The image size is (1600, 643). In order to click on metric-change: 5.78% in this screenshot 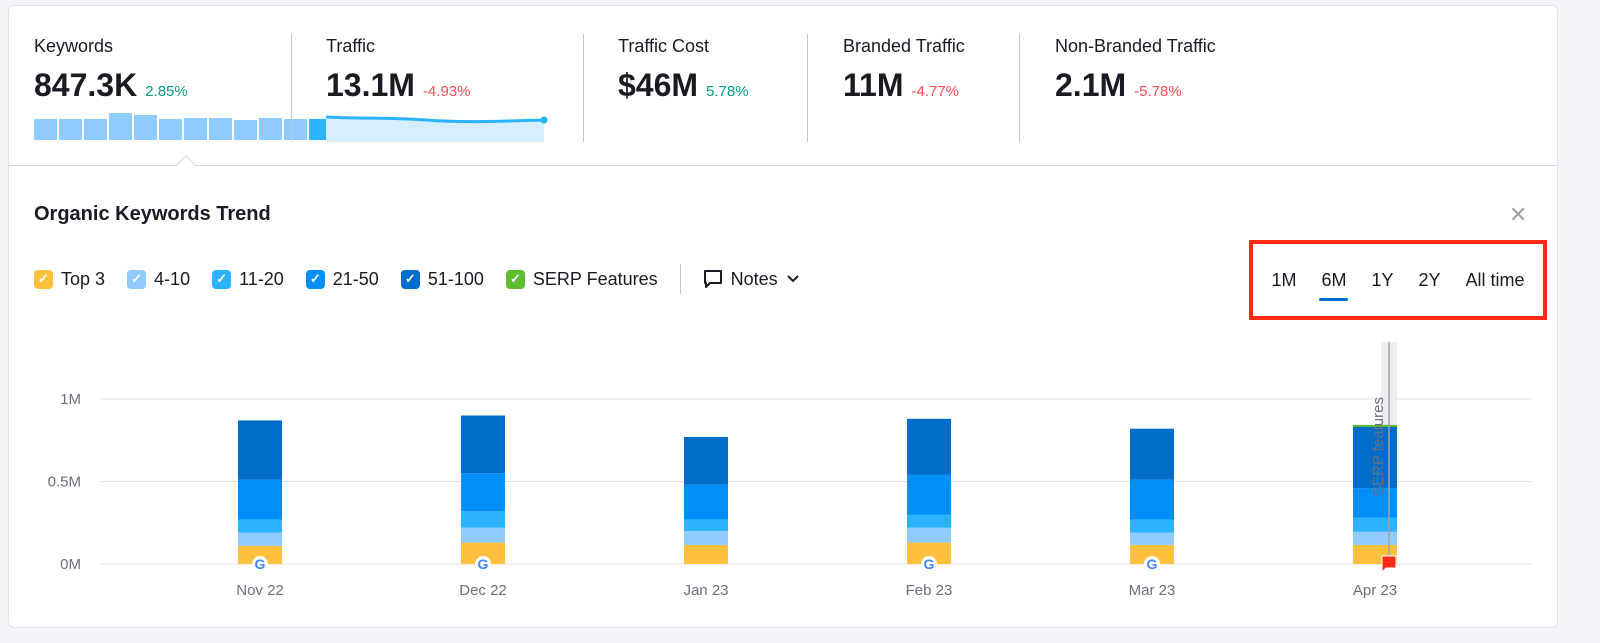, I will do `click(727, 91)`.